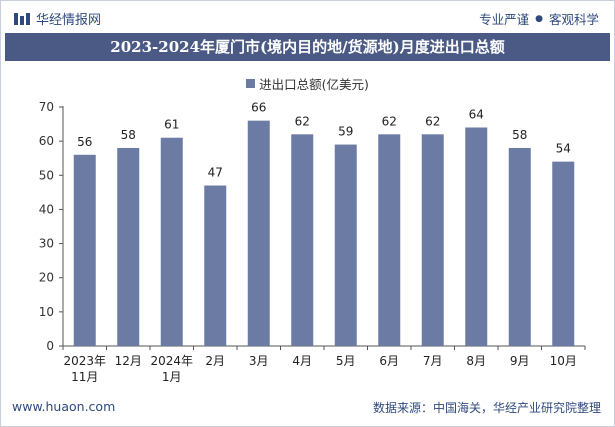 This screenshot has width=615, height=427. Describe the element at coordinates (84, 142) in the screenshot. I see `data-label: 56` at that location.